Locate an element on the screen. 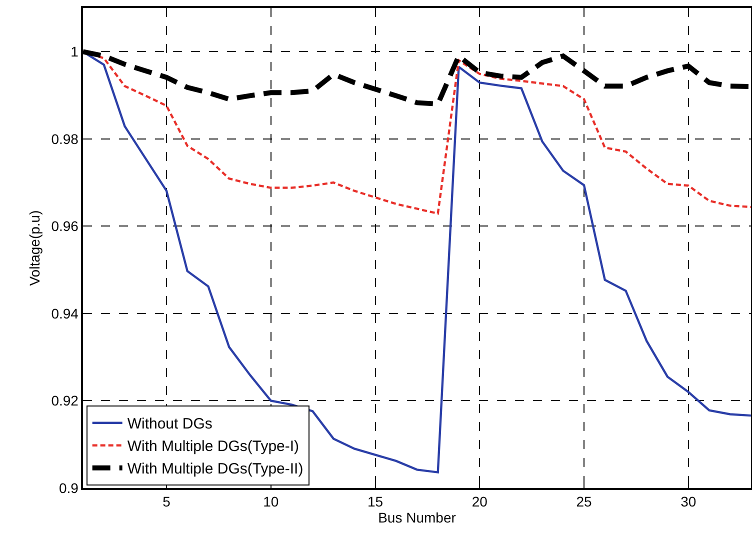  y-tick-label: 0.98 is located at coordinates (65, 138).